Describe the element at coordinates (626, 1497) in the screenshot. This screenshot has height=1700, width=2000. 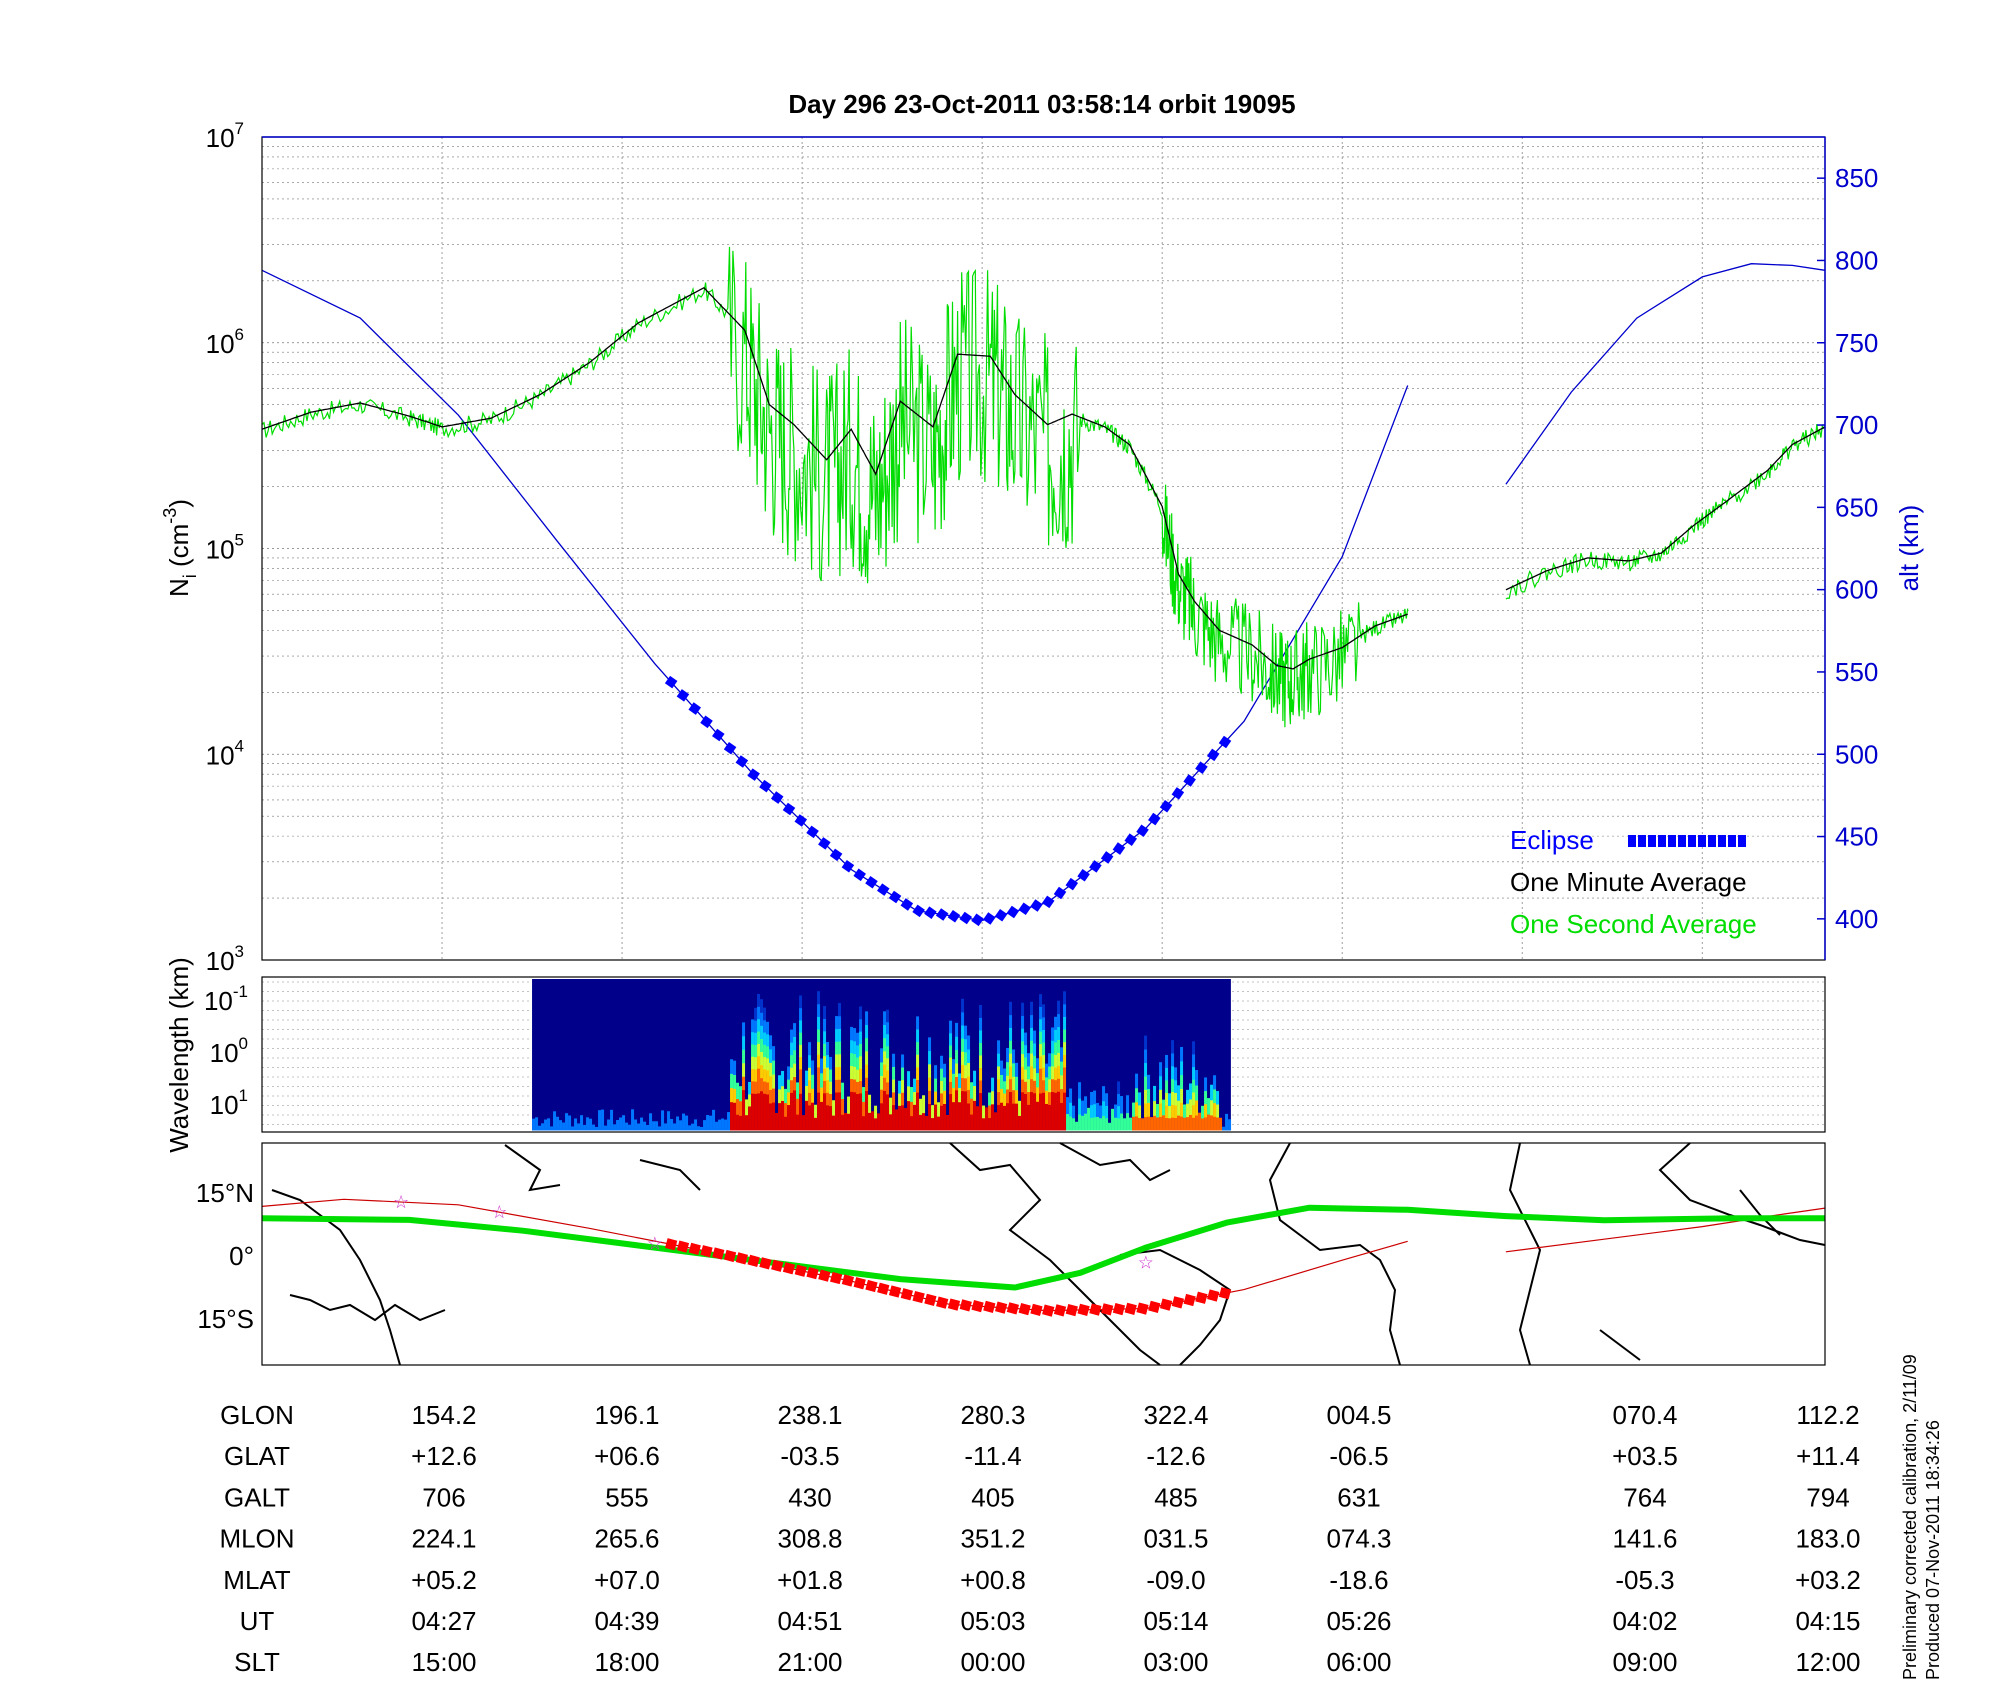
I see `ephemeris-cell: 555` at that location.